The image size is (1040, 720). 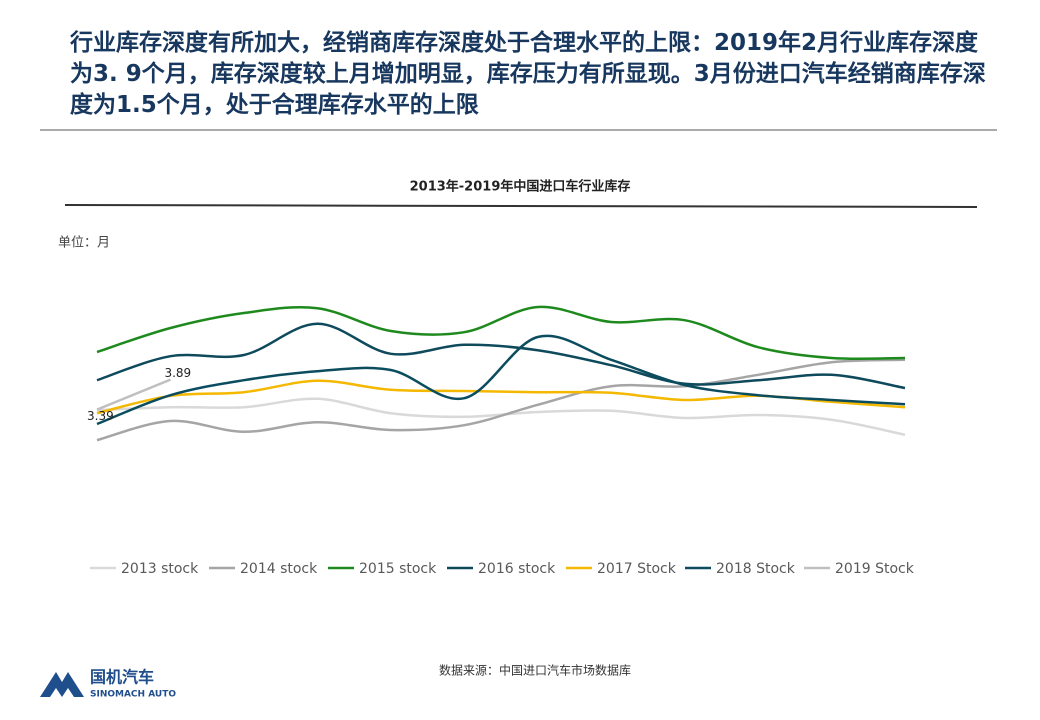 I want to click on legend-label: 2017 Stock, so click(x=637, y=569).